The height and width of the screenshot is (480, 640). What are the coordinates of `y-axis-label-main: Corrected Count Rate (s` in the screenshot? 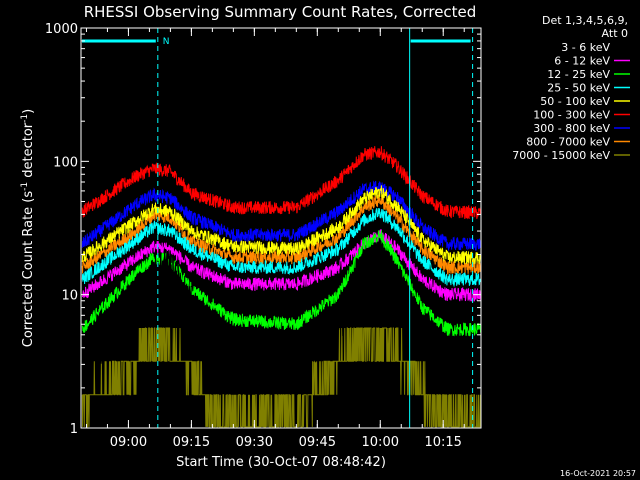 It's located at (28, 269).